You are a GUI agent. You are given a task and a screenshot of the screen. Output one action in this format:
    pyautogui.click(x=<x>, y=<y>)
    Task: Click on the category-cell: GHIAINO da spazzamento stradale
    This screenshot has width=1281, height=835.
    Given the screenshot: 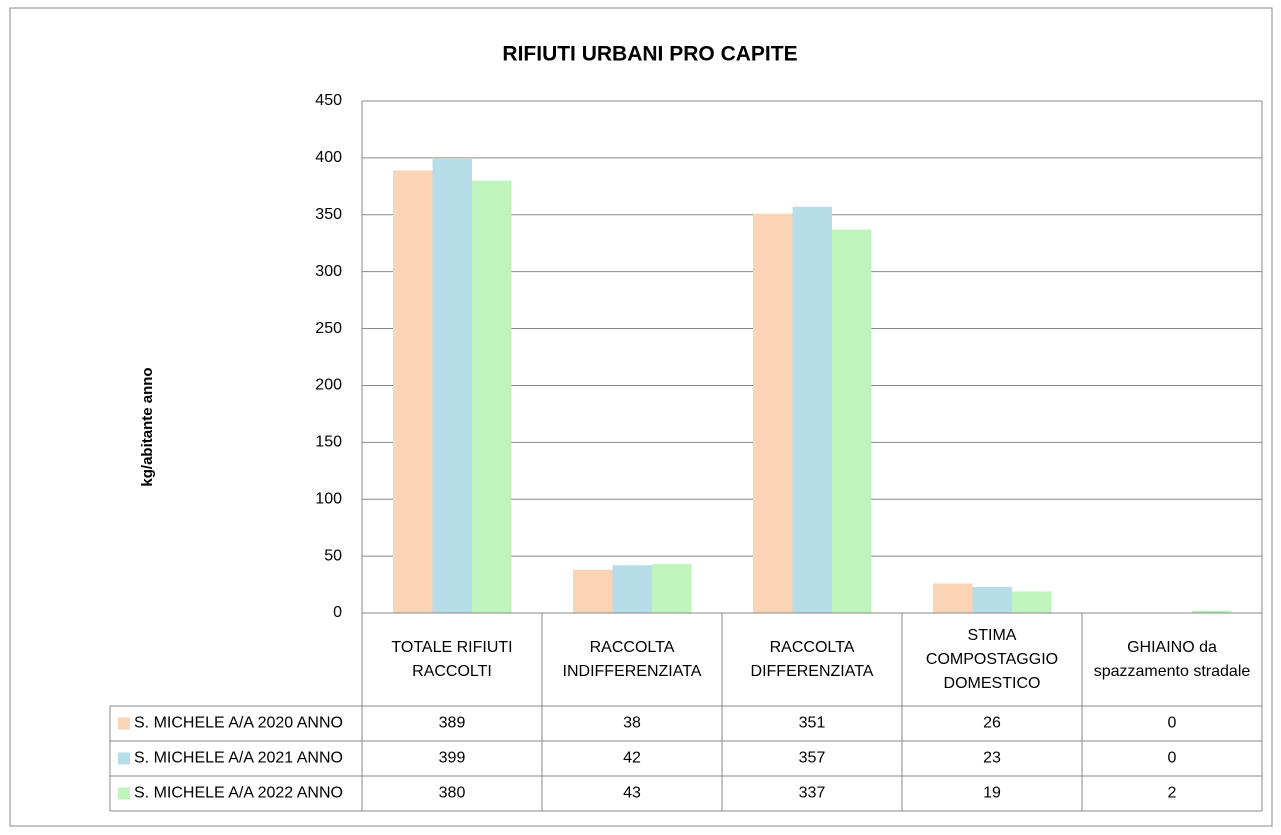 What is the action you would take?
    pyautogui.click(x=1172, y=659)
    